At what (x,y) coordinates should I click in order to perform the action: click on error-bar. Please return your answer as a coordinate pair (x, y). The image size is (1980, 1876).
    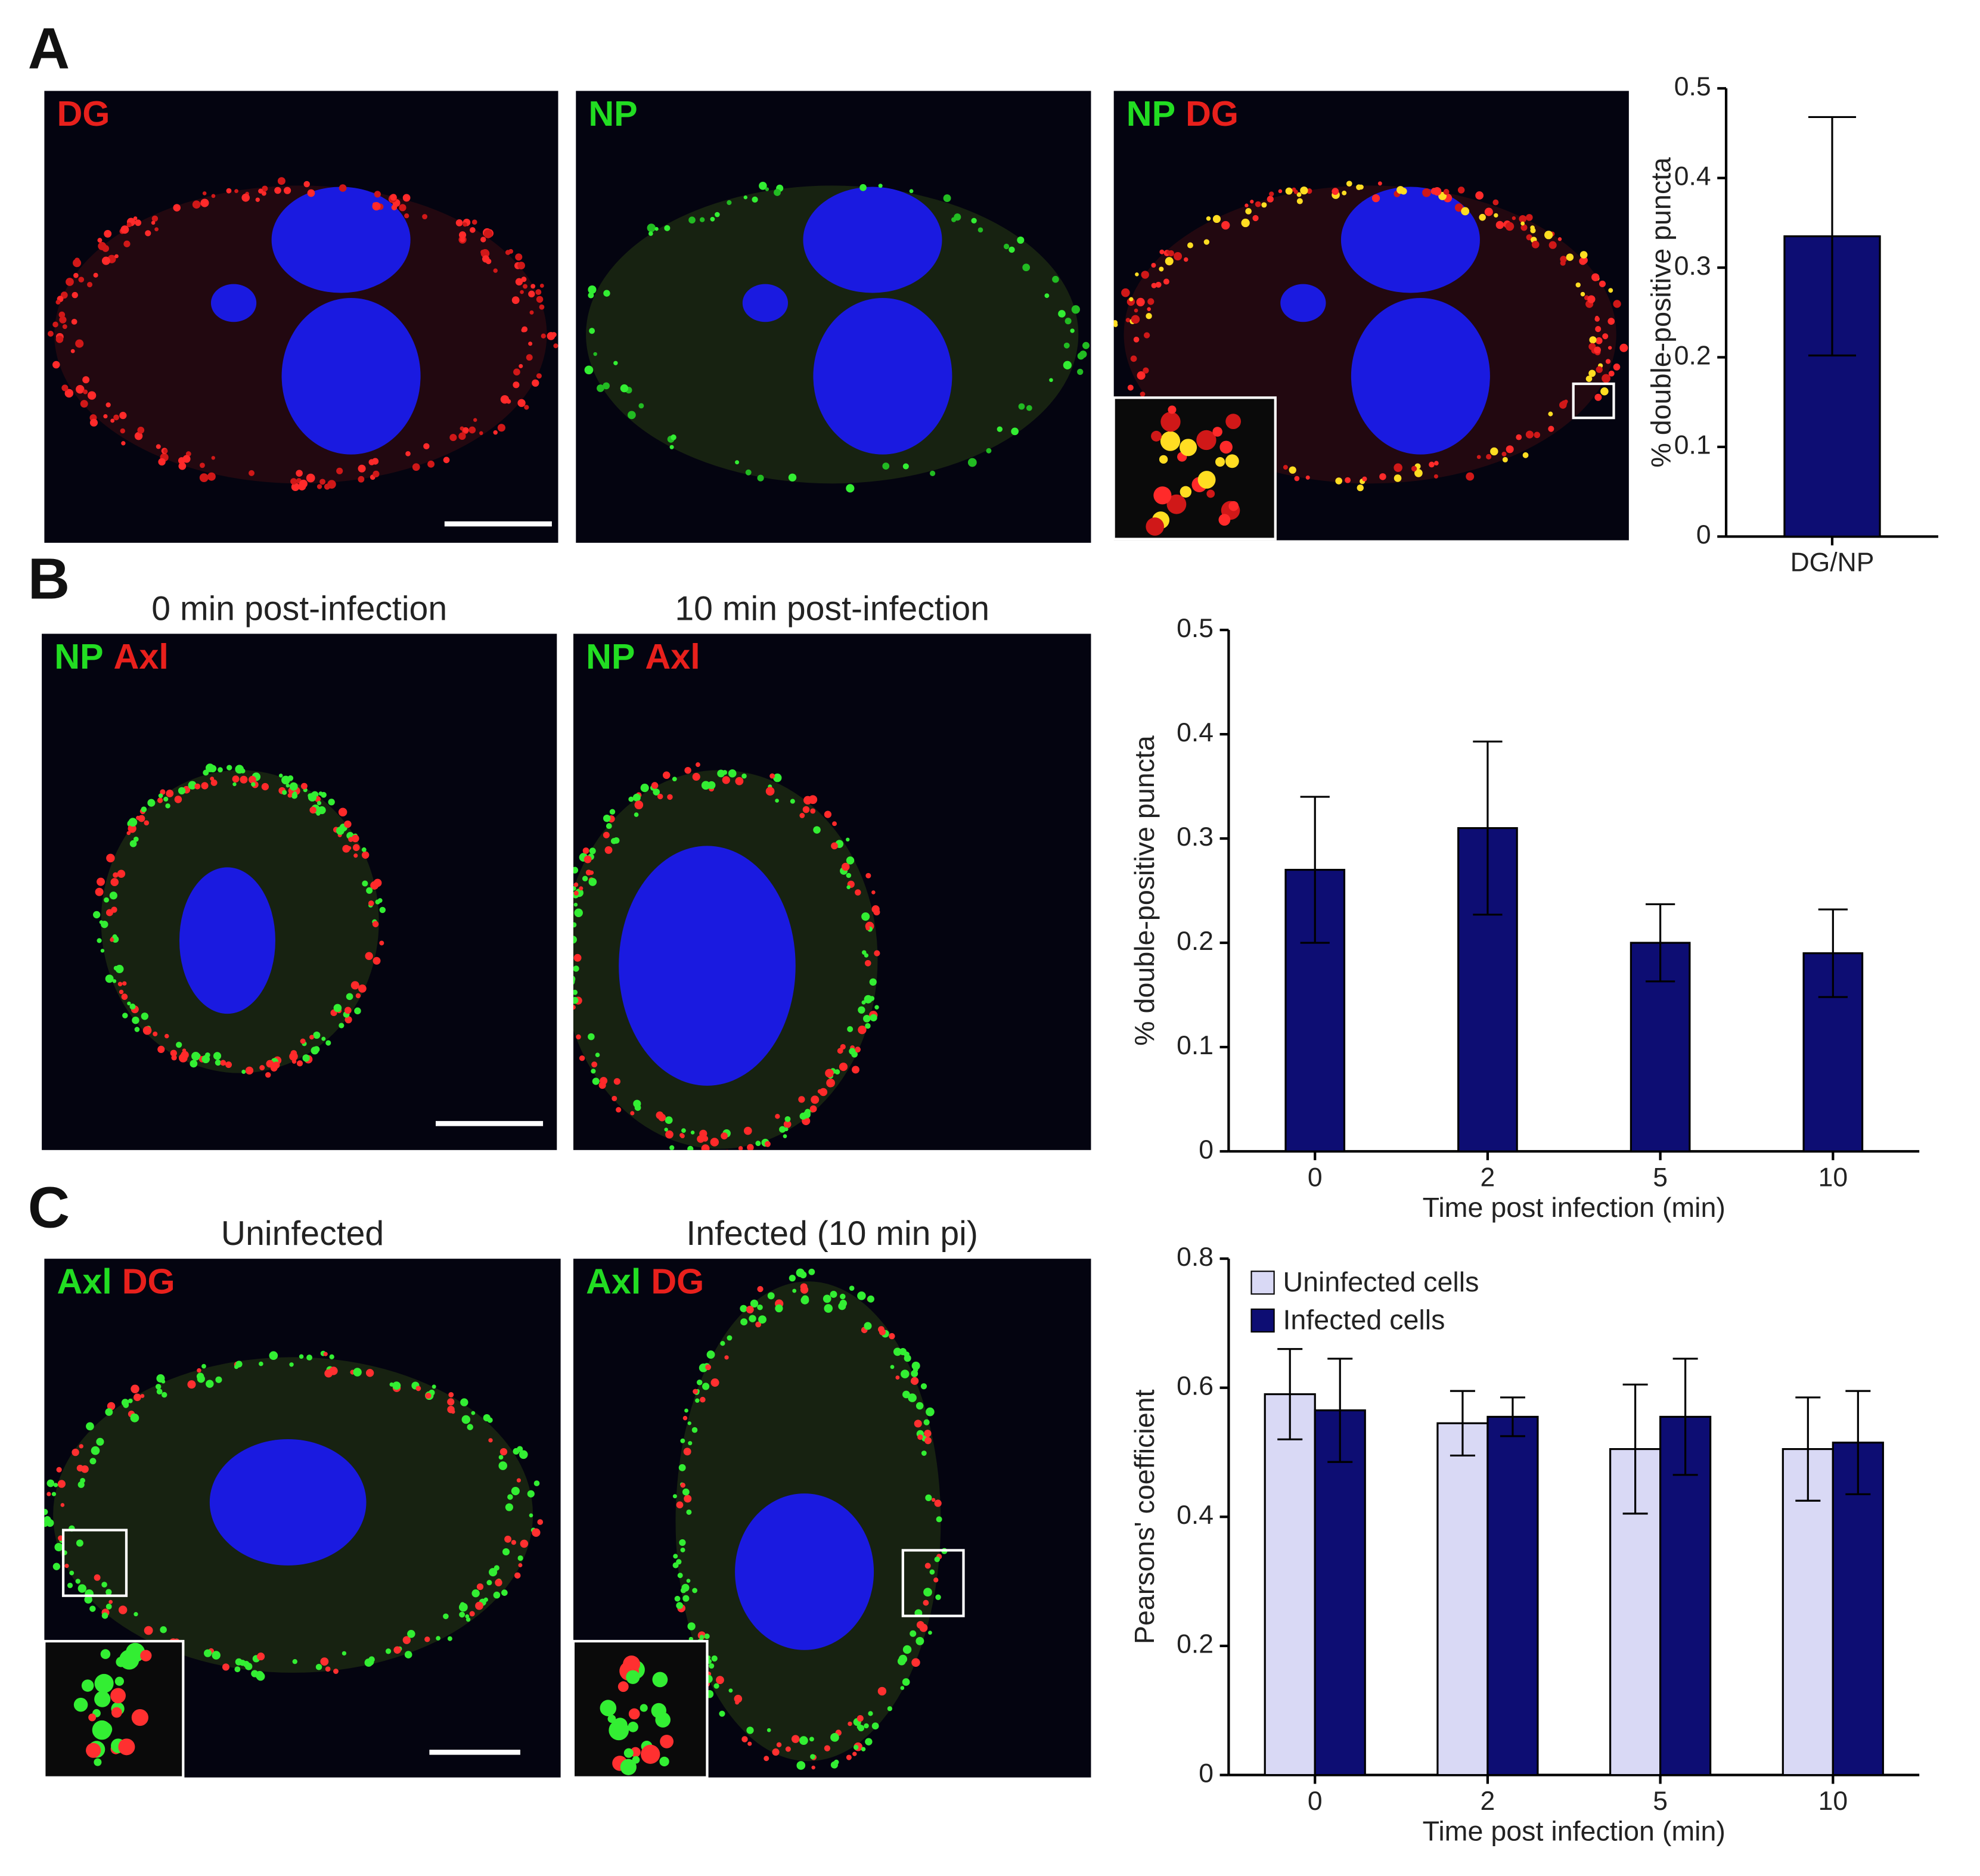
    Looking at the image, I should click on (1685, 1417).